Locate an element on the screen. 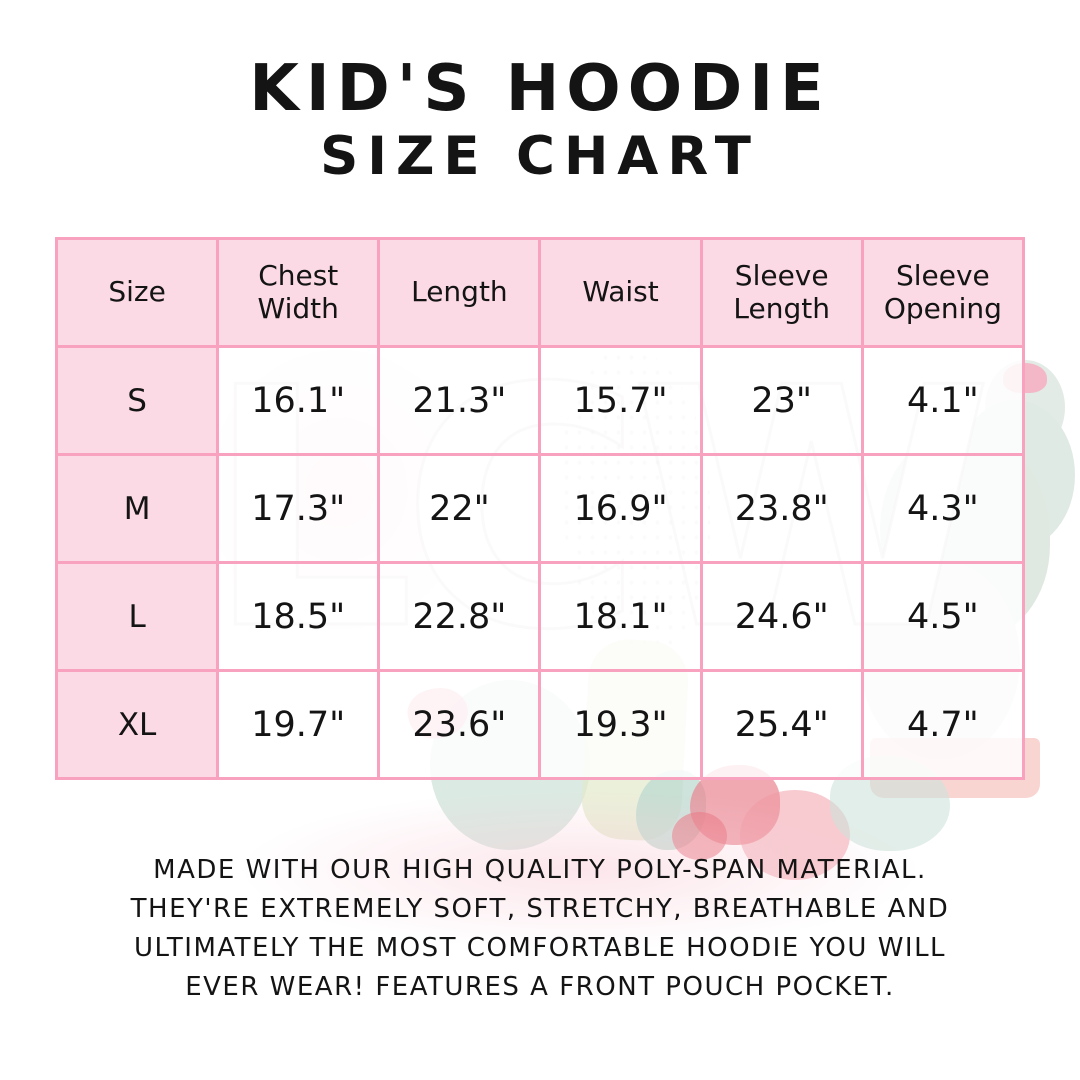  measurement-cell: 4.3" is located at coordinates (943, 508).